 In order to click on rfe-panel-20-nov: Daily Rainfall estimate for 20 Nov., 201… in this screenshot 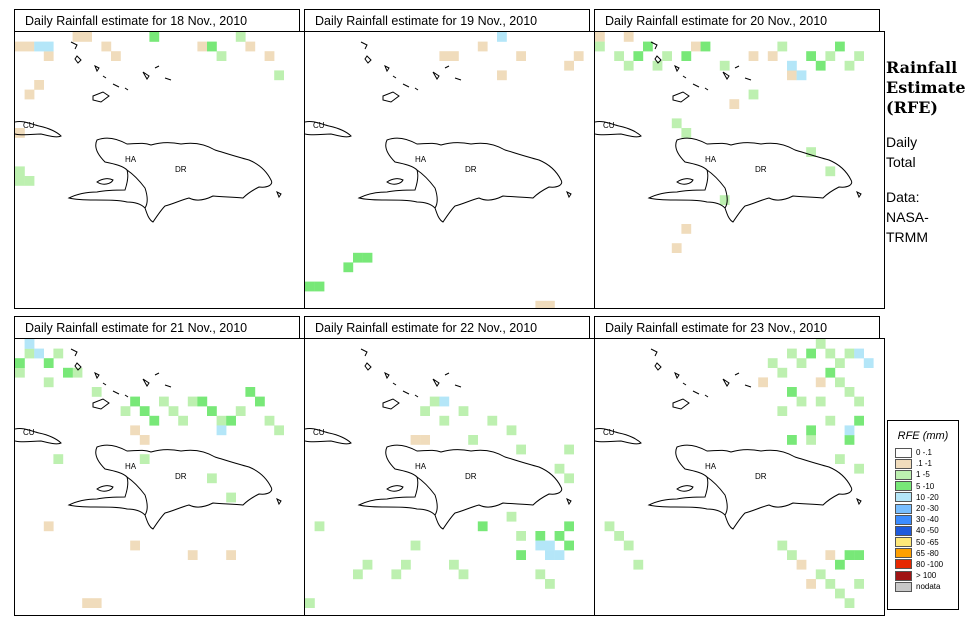, I will do `click(739, 159)`.